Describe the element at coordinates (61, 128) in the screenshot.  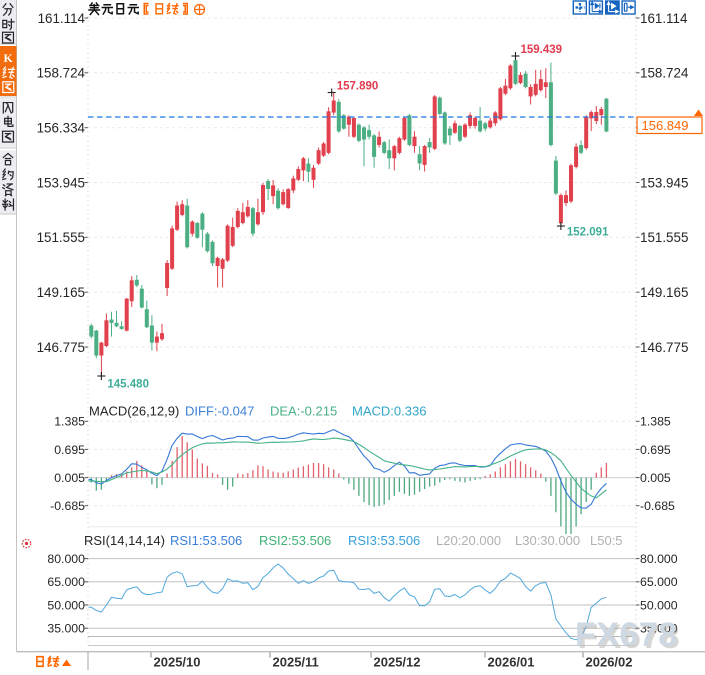
I see `svg-text: 156.334` at that location.